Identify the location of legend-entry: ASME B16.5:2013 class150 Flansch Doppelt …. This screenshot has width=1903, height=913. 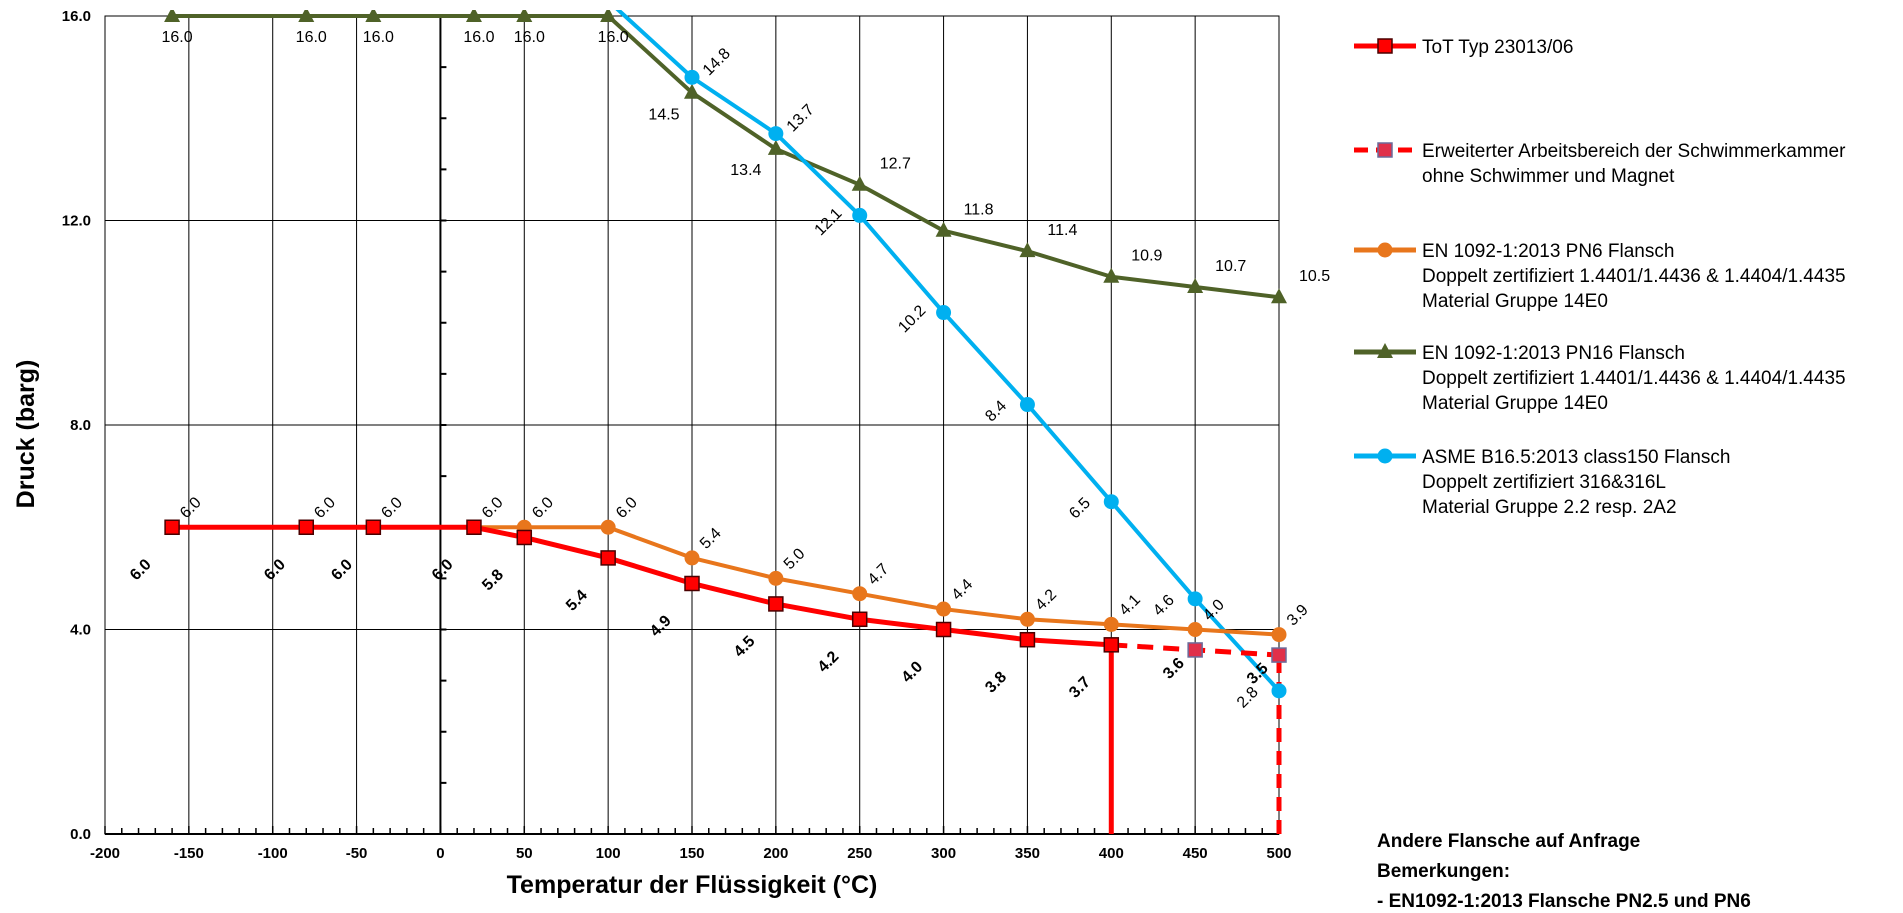
(1542, 482).